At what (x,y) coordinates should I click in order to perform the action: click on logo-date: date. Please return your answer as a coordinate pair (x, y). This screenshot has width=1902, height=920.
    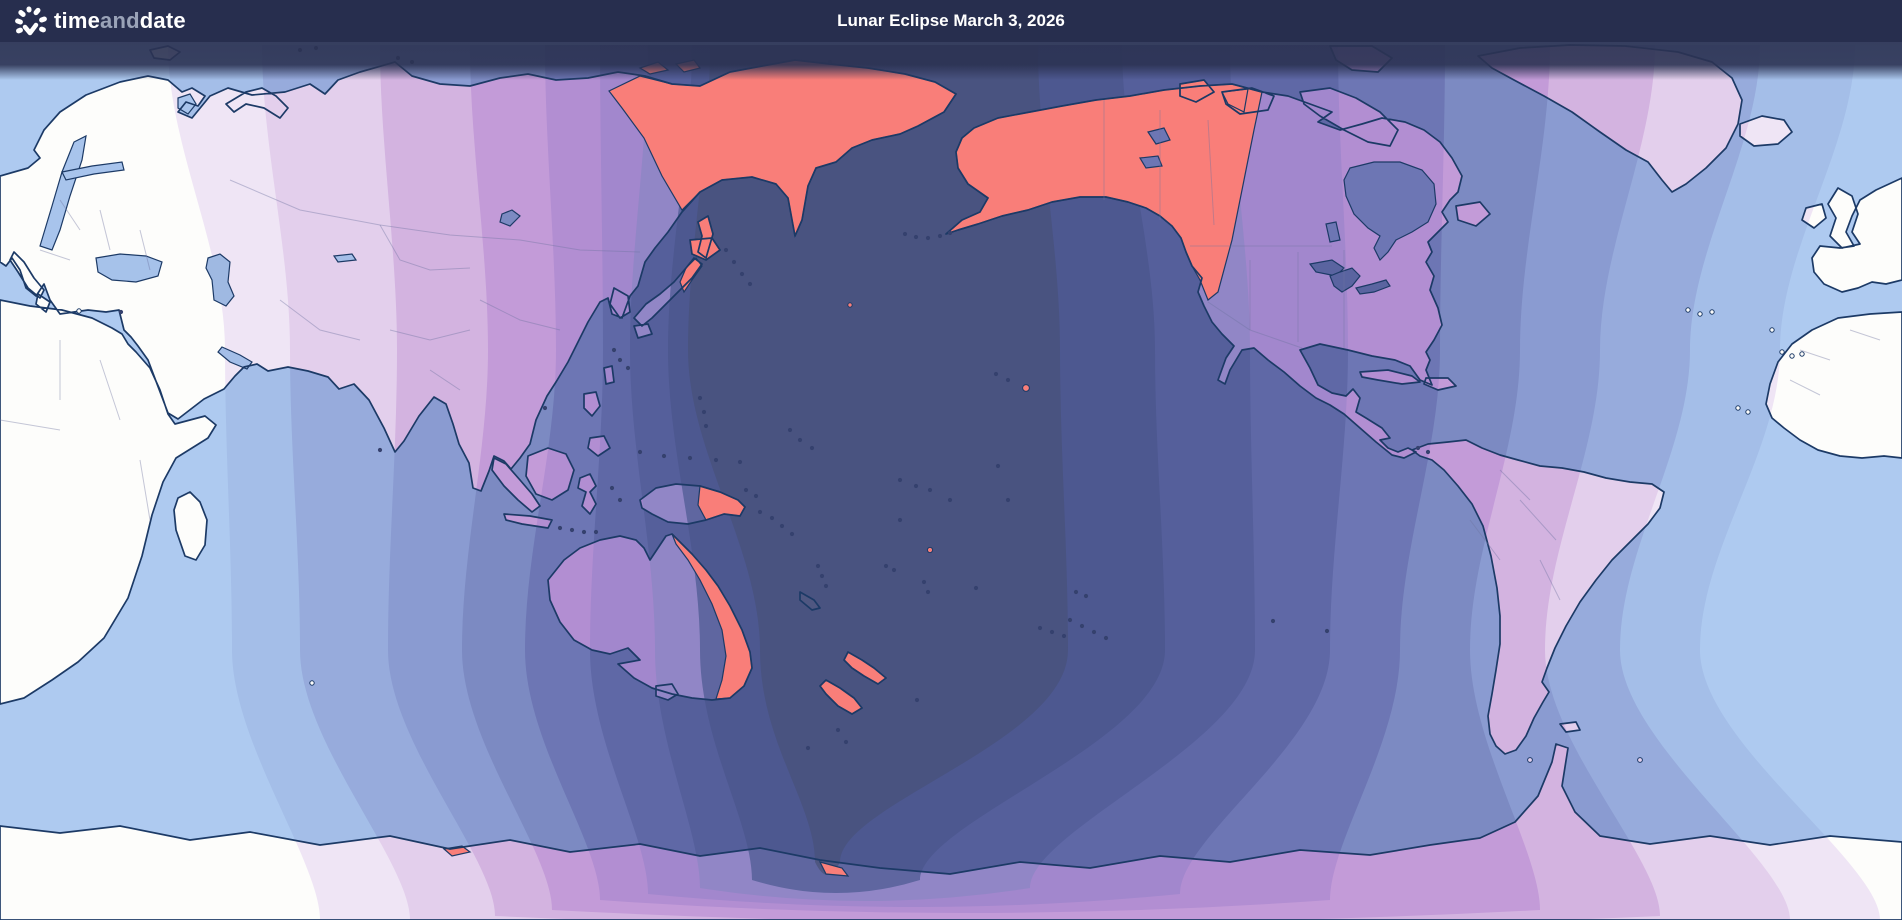
    Looking at the image, I should click on (162, 20).